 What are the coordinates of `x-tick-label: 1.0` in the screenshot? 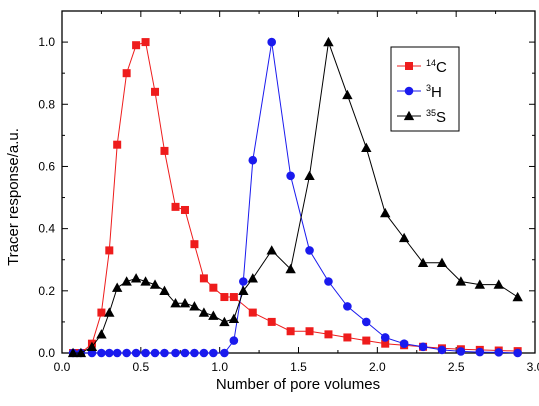 It's located at (219, 367).